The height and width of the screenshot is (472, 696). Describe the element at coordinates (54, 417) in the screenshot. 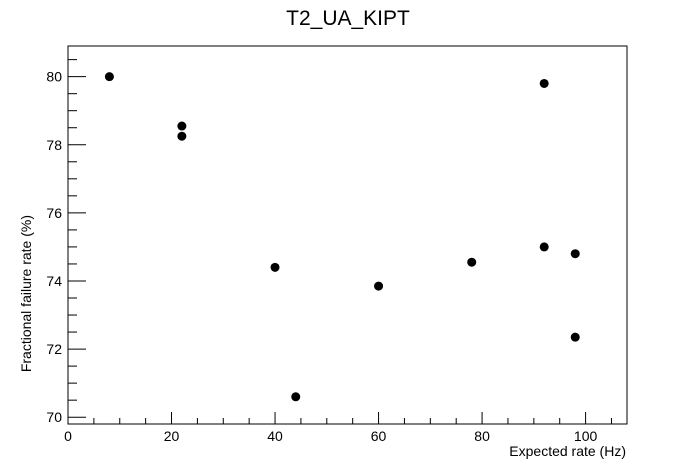

I see `y-tick-label: 70` at that location.